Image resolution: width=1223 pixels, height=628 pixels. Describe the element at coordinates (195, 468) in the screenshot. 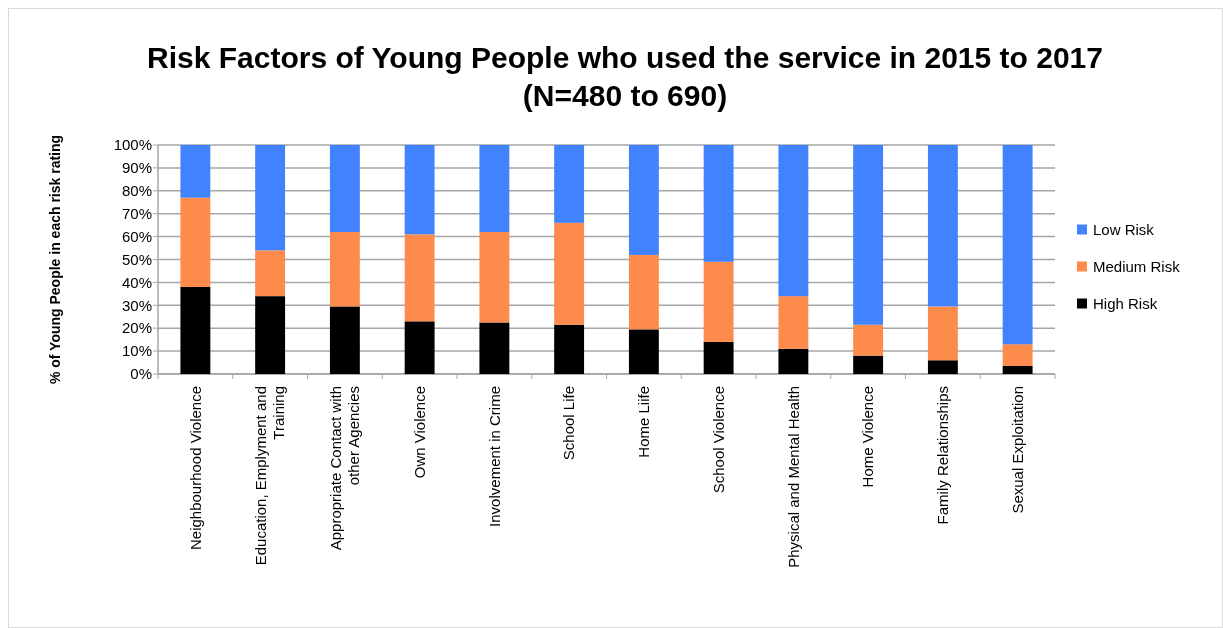

I see `x-tick-label: Neighbourhood Violence` at that location.